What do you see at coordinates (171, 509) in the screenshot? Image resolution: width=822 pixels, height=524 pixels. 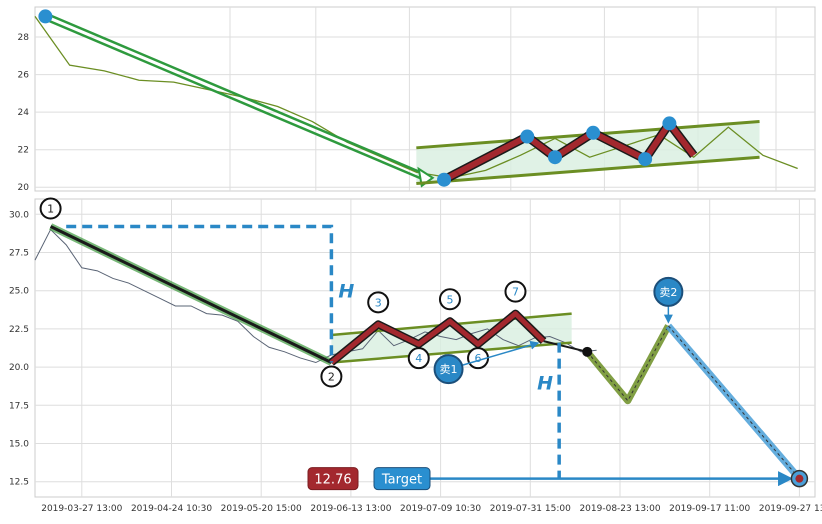 I see `x-tick-label: 2019-04-24 10:30` at bounding box center [171, 509].